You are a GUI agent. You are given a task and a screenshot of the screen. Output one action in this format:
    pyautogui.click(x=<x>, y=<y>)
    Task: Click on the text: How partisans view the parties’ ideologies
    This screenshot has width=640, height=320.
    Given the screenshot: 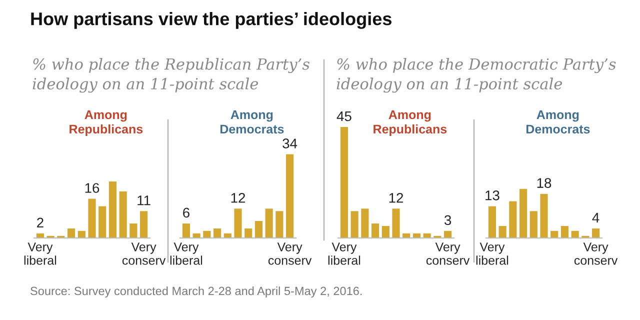 What is the action you would take?
    pyautogui.click(x=211, y=20)
    